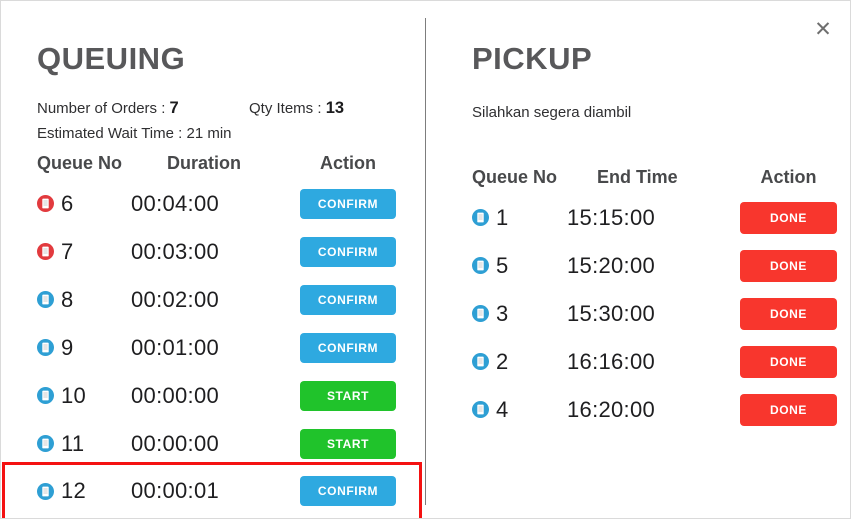  What do you see at coordinates (519, 218) in the screenshot?
I see `queue-no-cell: 1` at bounding box center [519, 218].